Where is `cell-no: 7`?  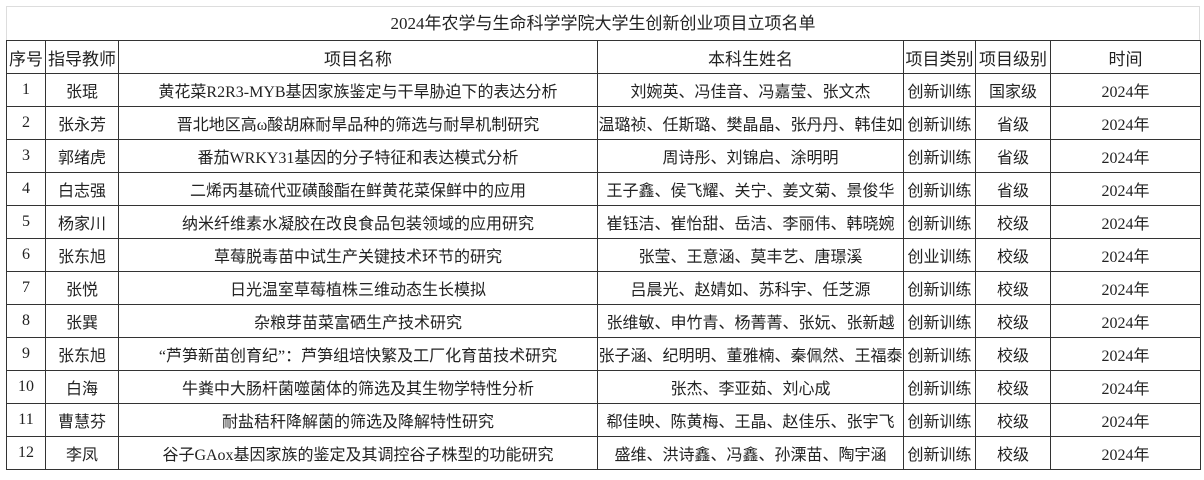
cell-no: 7 is located at coordinates (26, 288).